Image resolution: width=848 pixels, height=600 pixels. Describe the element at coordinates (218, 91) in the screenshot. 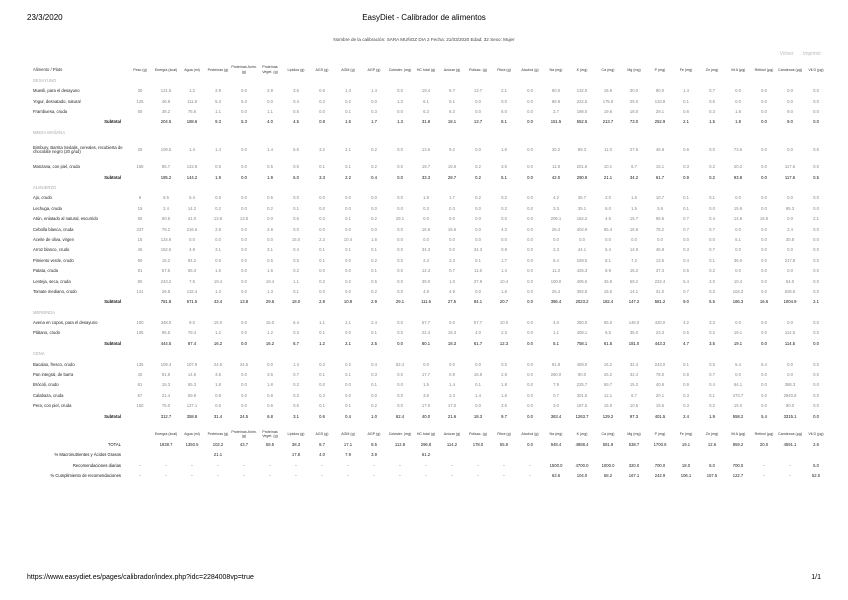

I see `nutrient-value: 2.9` at that location.